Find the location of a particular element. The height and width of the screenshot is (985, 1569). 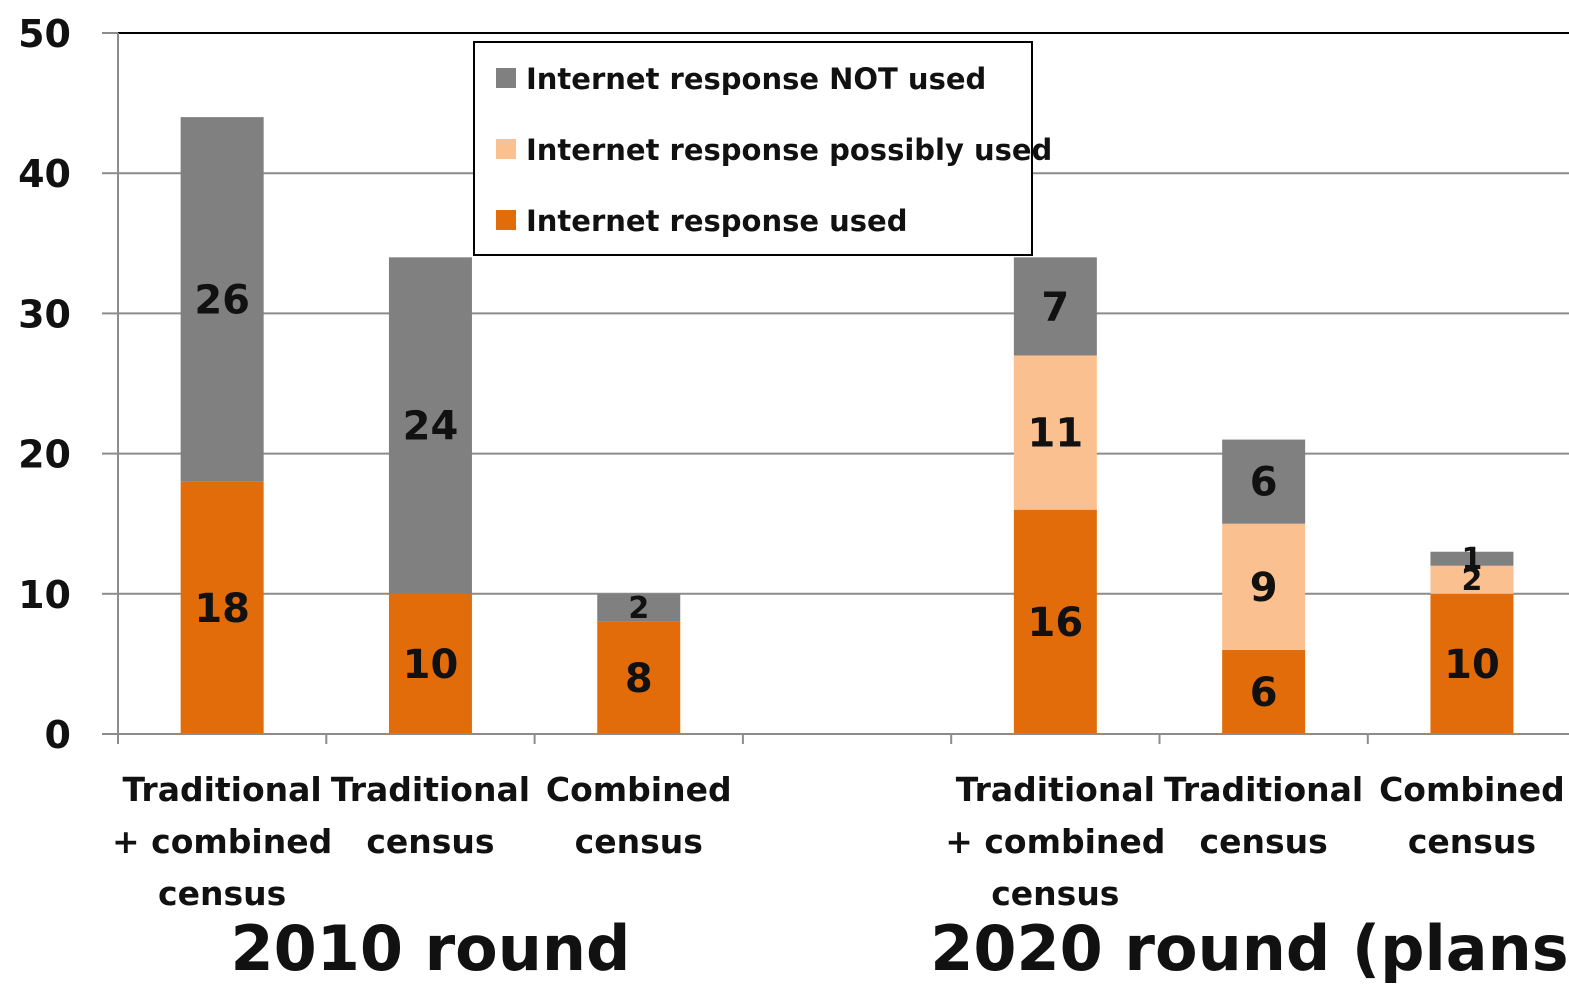

data-label: 16 is located at coordinates (1056, 623).